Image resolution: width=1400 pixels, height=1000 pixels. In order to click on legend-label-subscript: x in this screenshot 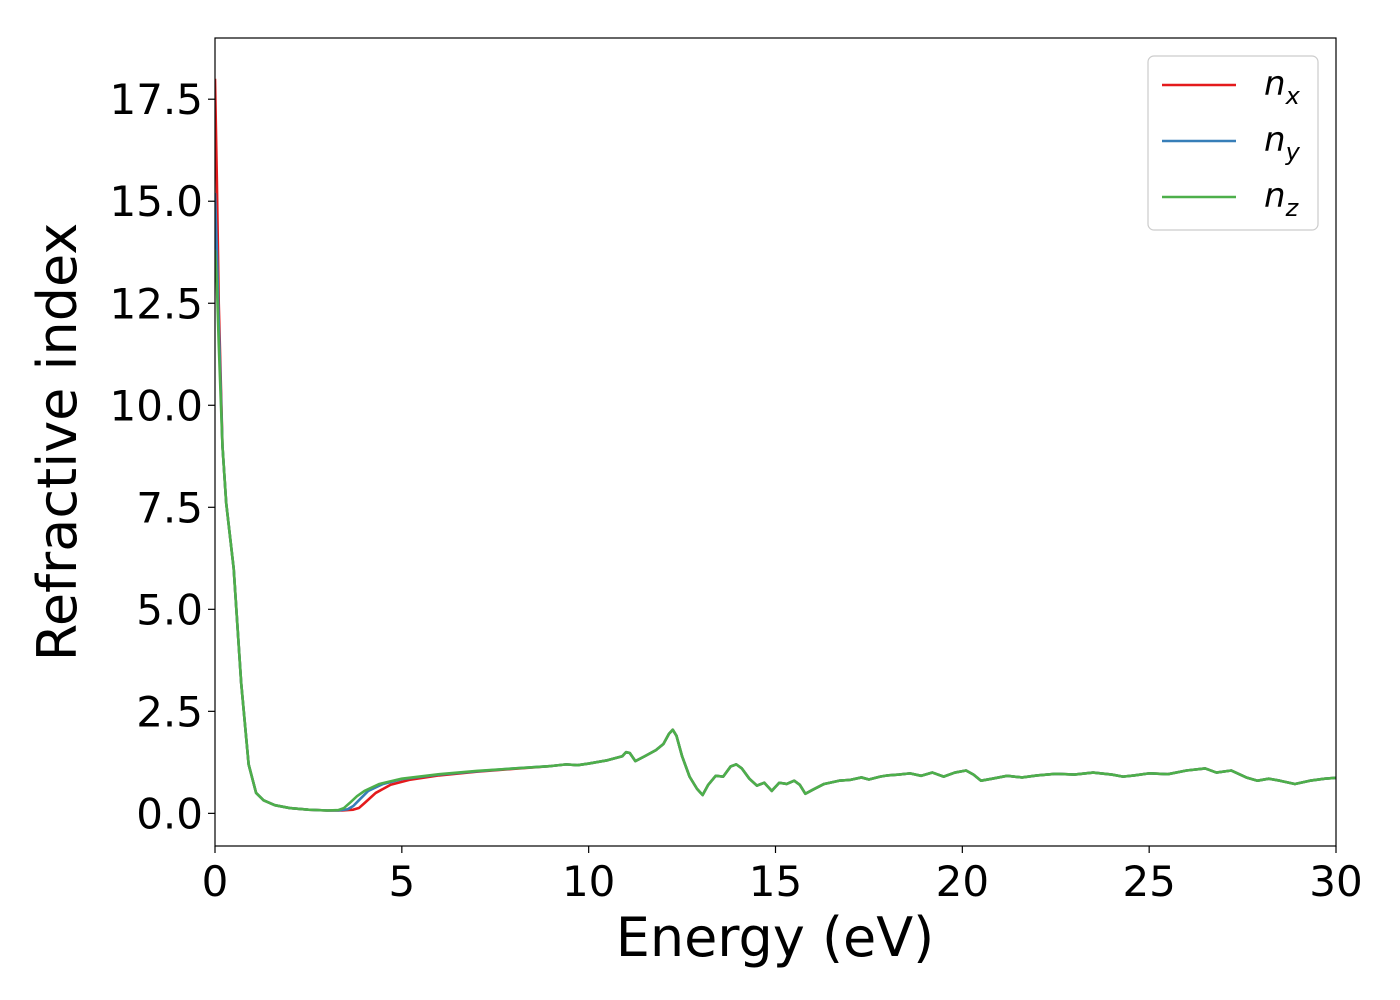, I will do `click(1293, 96)`.